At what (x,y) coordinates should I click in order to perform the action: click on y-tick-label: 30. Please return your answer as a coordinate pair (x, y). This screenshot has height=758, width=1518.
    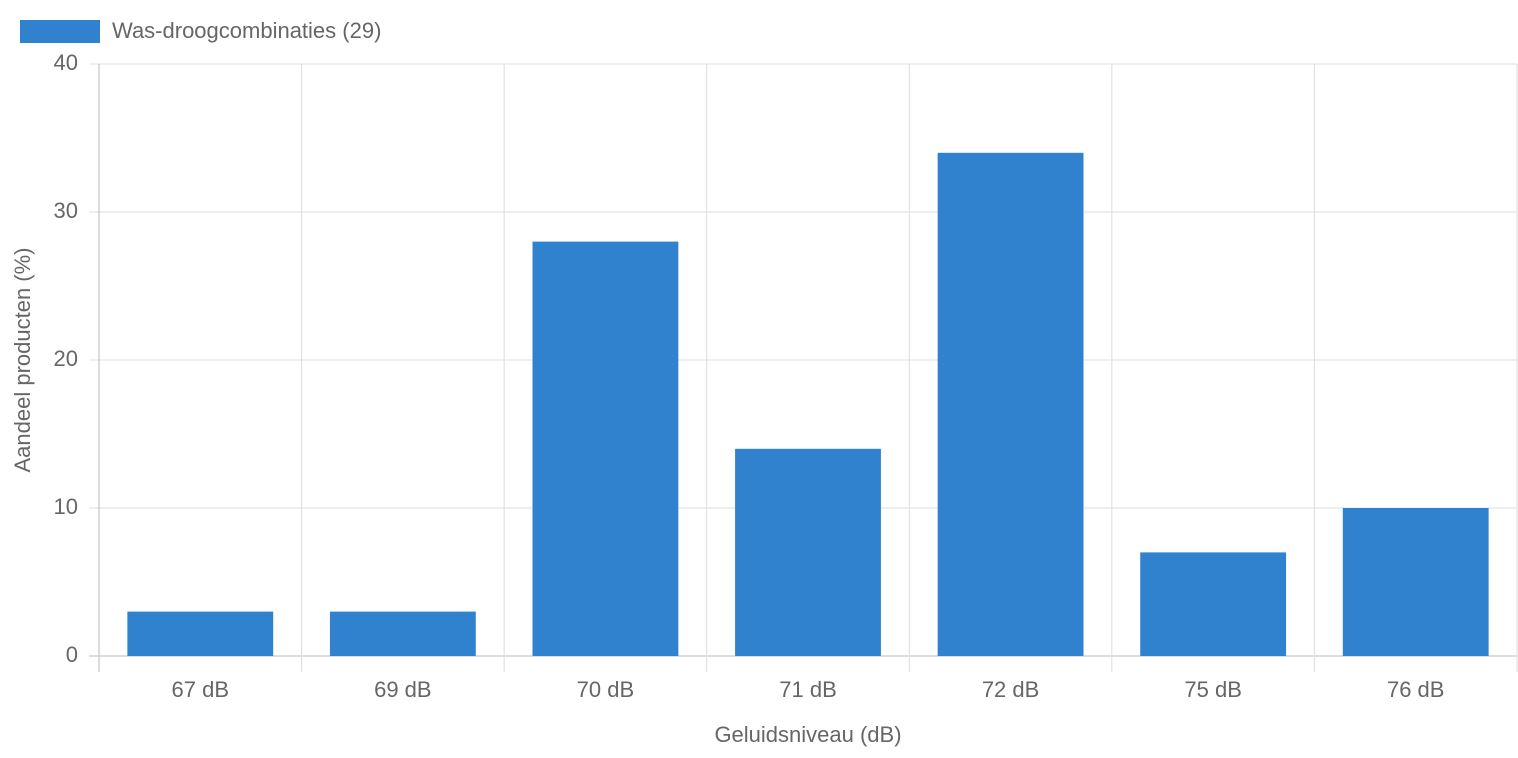
    Looking at the image, I should click on (66, 210).